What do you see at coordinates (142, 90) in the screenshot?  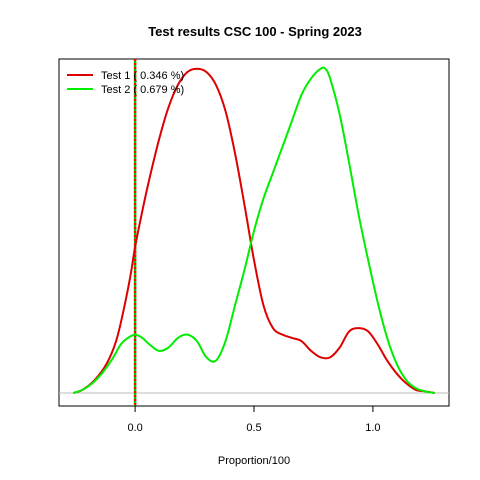 I see `legend-label-test-2: Test 2 ( 0.679 %)` at bounding box center [142, 90].